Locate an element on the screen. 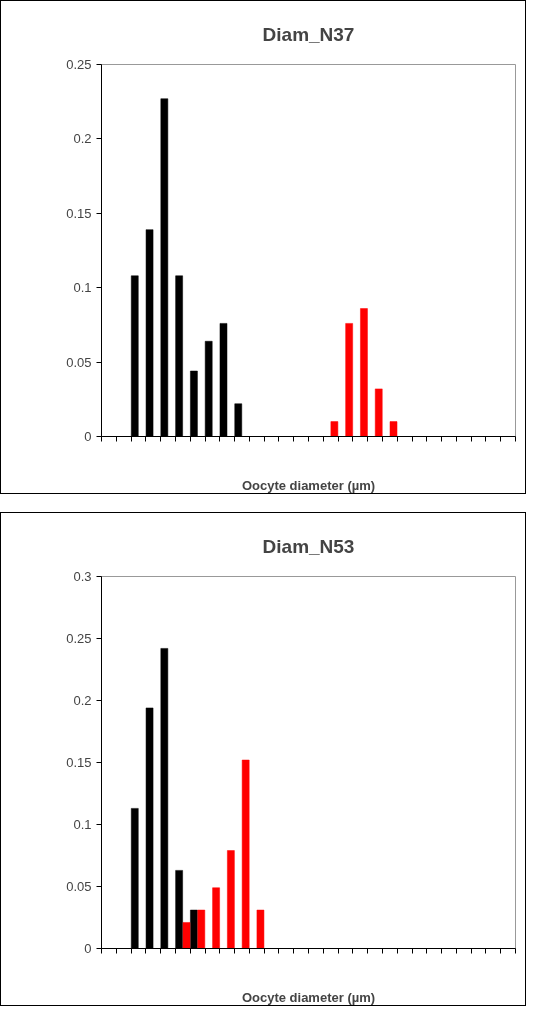 Image resolution: width=539 pixels, height=1021 pixels. y-tick-label: 0.3 is located at coordinates (82, 576).